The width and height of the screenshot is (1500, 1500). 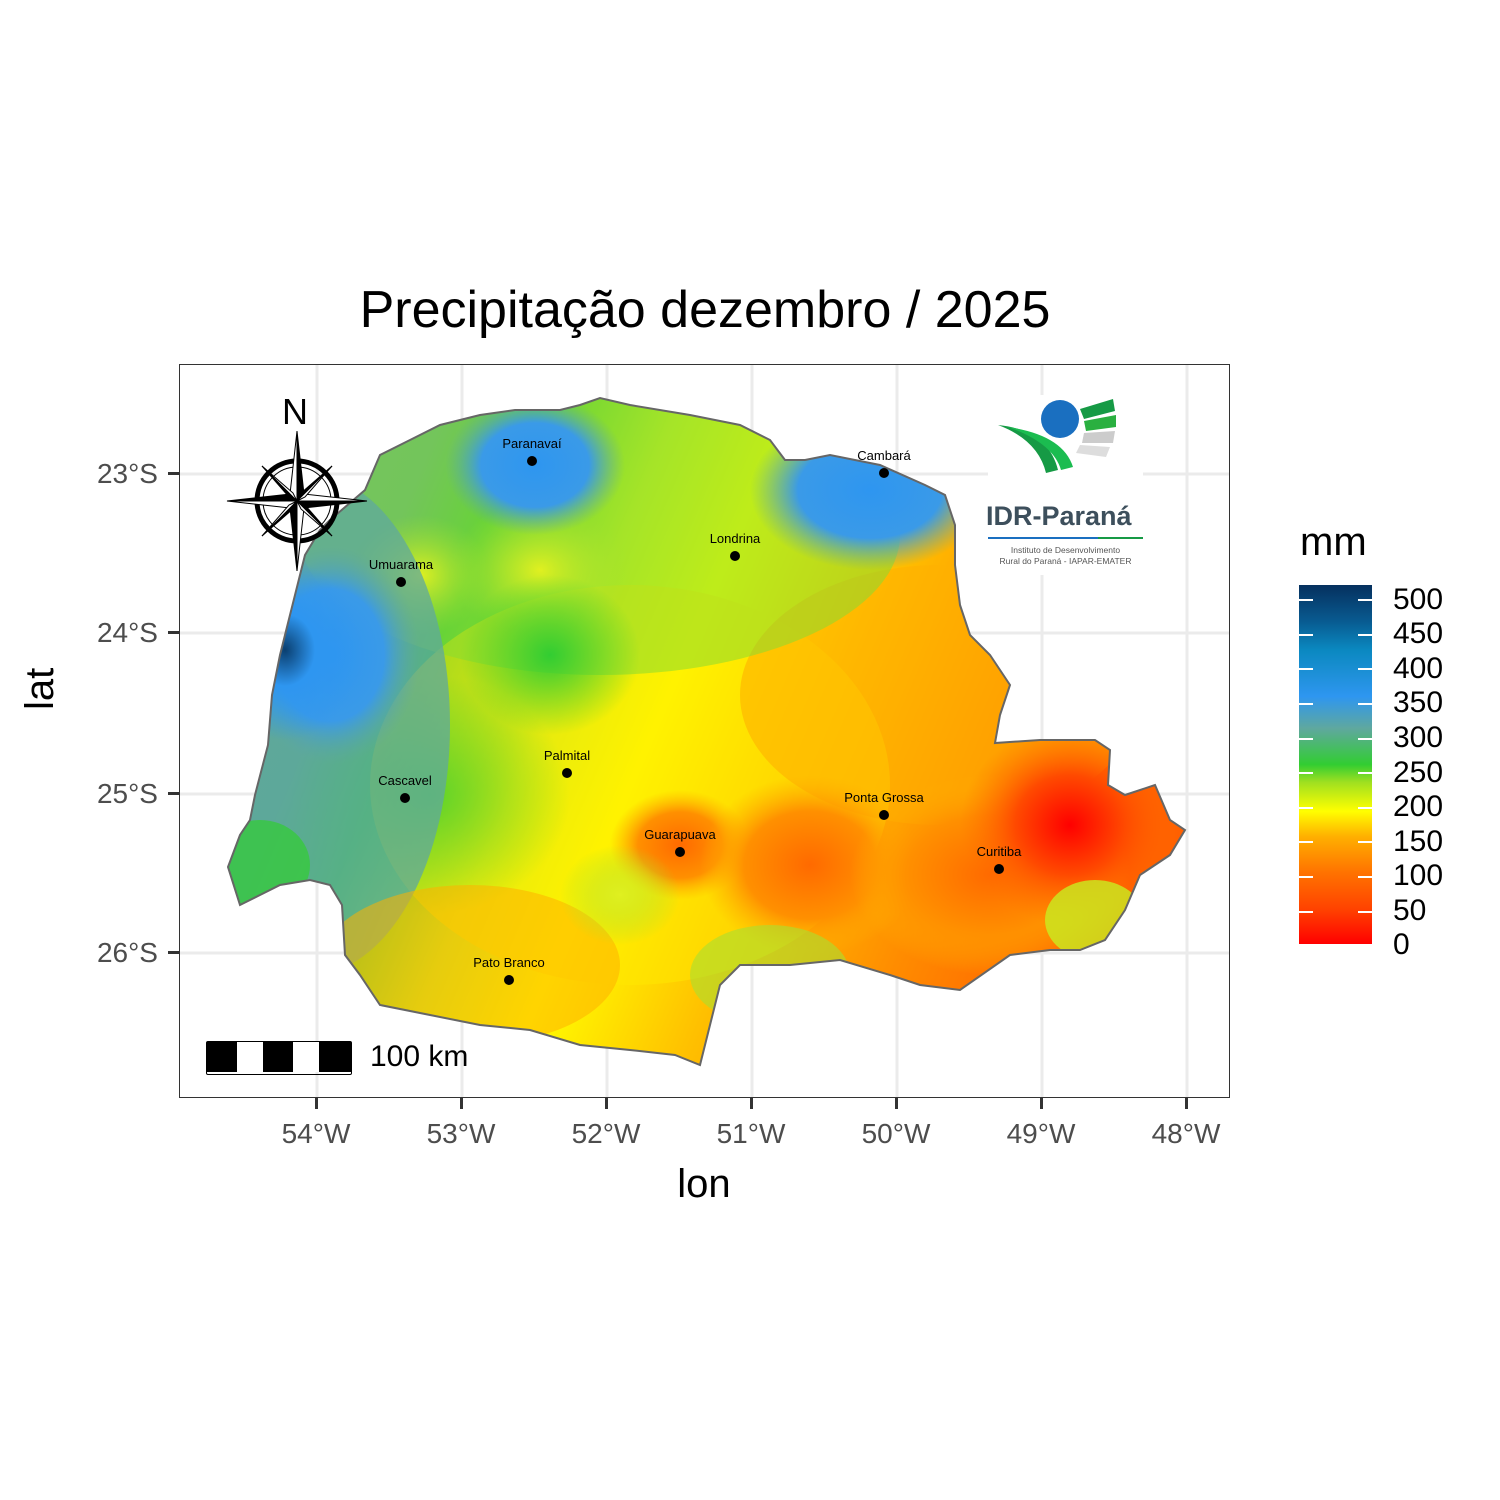 What do you see at coordinates (297, 501) in the screenshot?
I see `north-arrow-icon` at bounding box center [297, 501].